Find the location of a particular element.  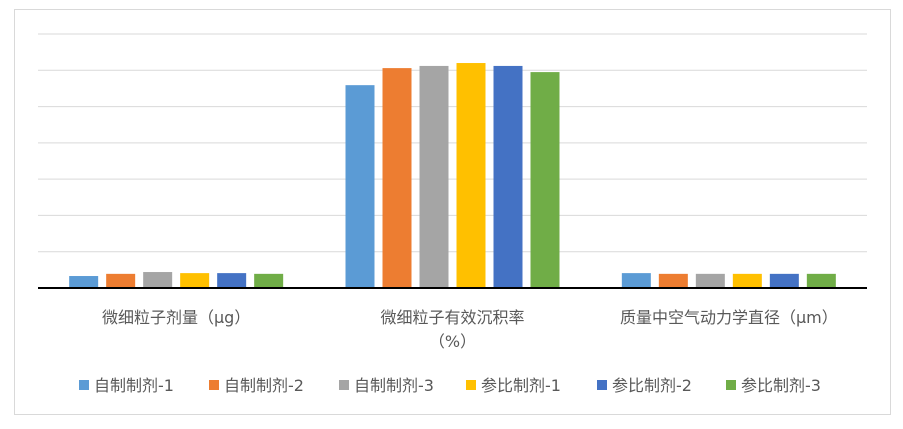

legend-label: 自制制剂-1 is located at coordinates (134, 385).